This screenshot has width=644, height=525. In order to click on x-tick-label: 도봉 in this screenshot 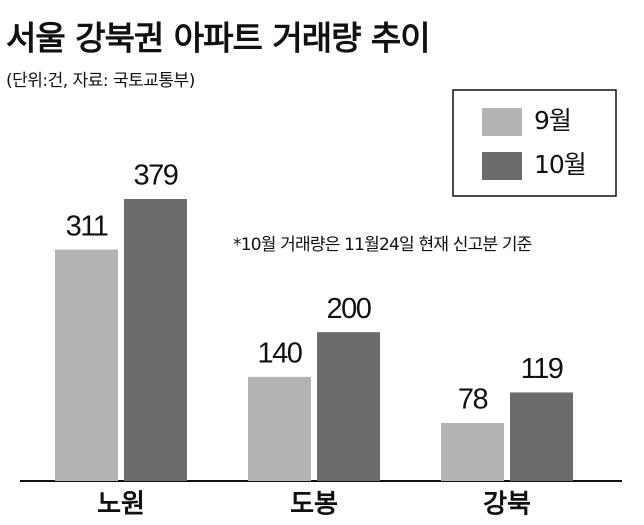, I will do `click(314, 505)`.